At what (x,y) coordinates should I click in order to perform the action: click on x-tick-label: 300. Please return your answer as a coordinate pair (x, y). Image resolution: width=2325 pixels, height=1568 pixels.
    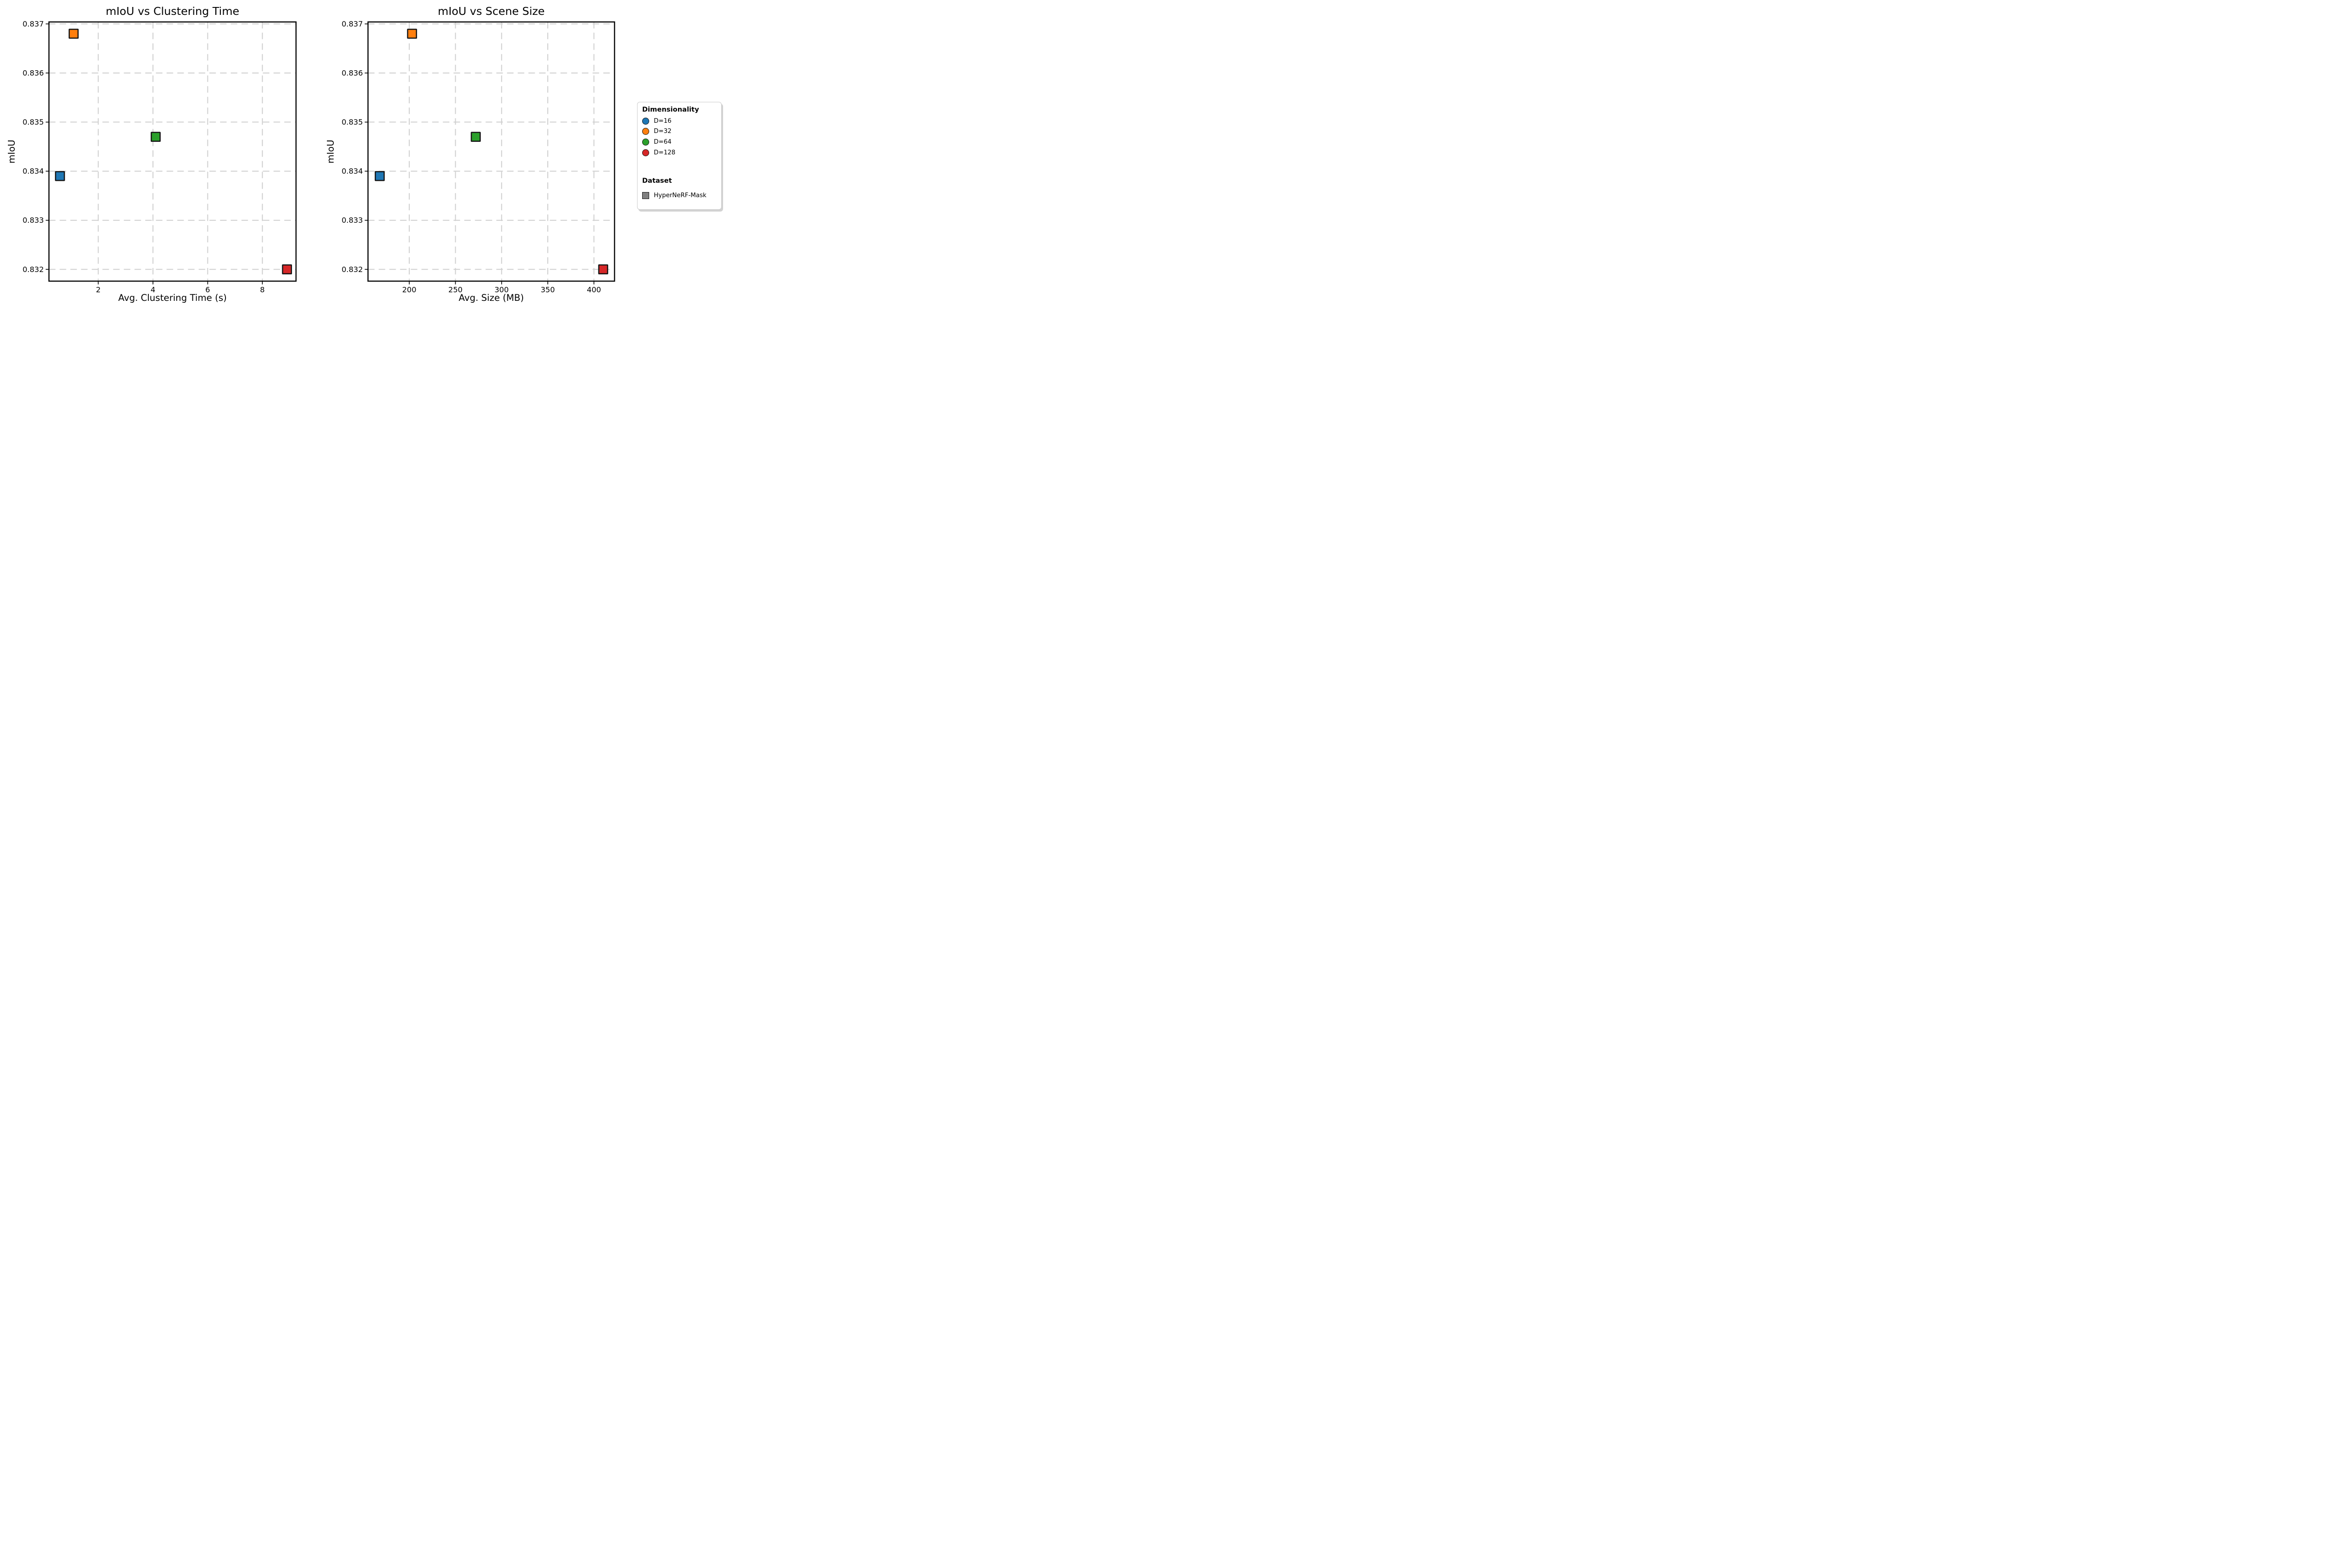
    Looking at the image, I should click on (502, 290).